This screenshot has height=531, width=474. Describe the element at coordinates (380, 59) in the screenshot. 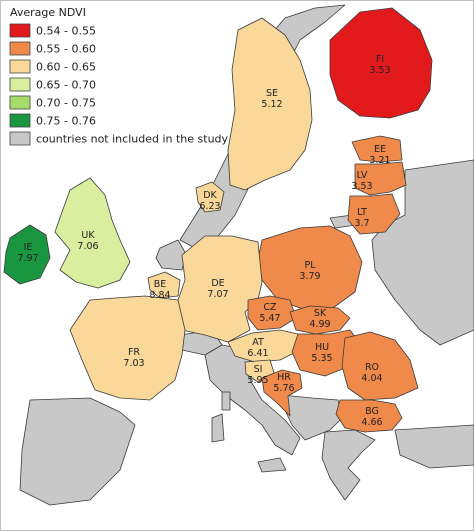

I see `label-FI-code: FI` at that location.